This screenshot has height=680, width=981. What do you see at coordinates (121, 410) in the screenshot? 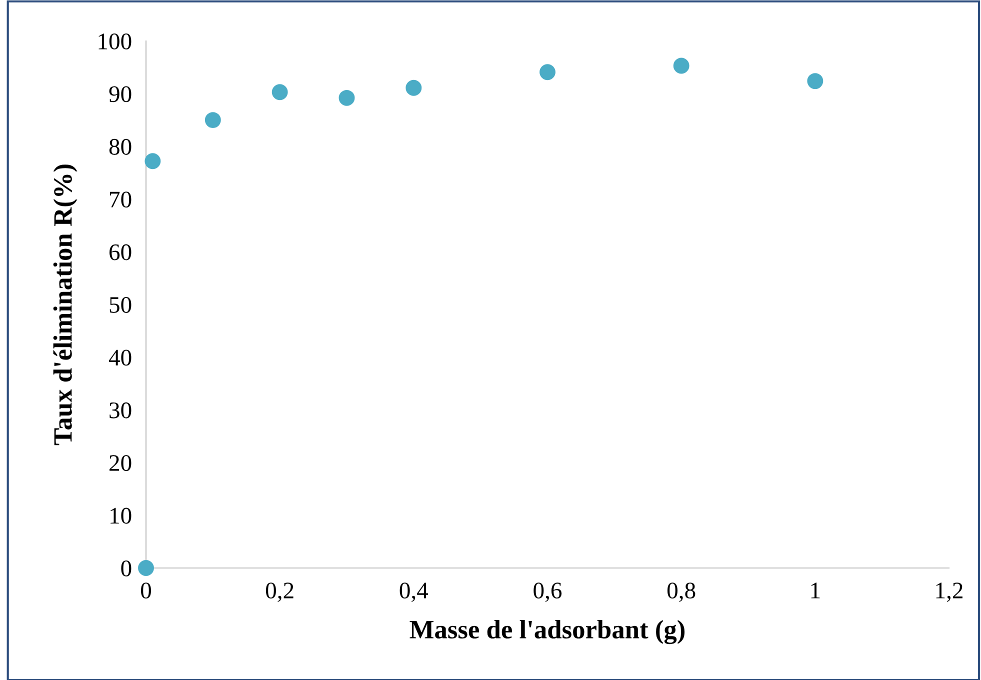
I see `y-tick-label: 30` at bounding box center [121, 410].